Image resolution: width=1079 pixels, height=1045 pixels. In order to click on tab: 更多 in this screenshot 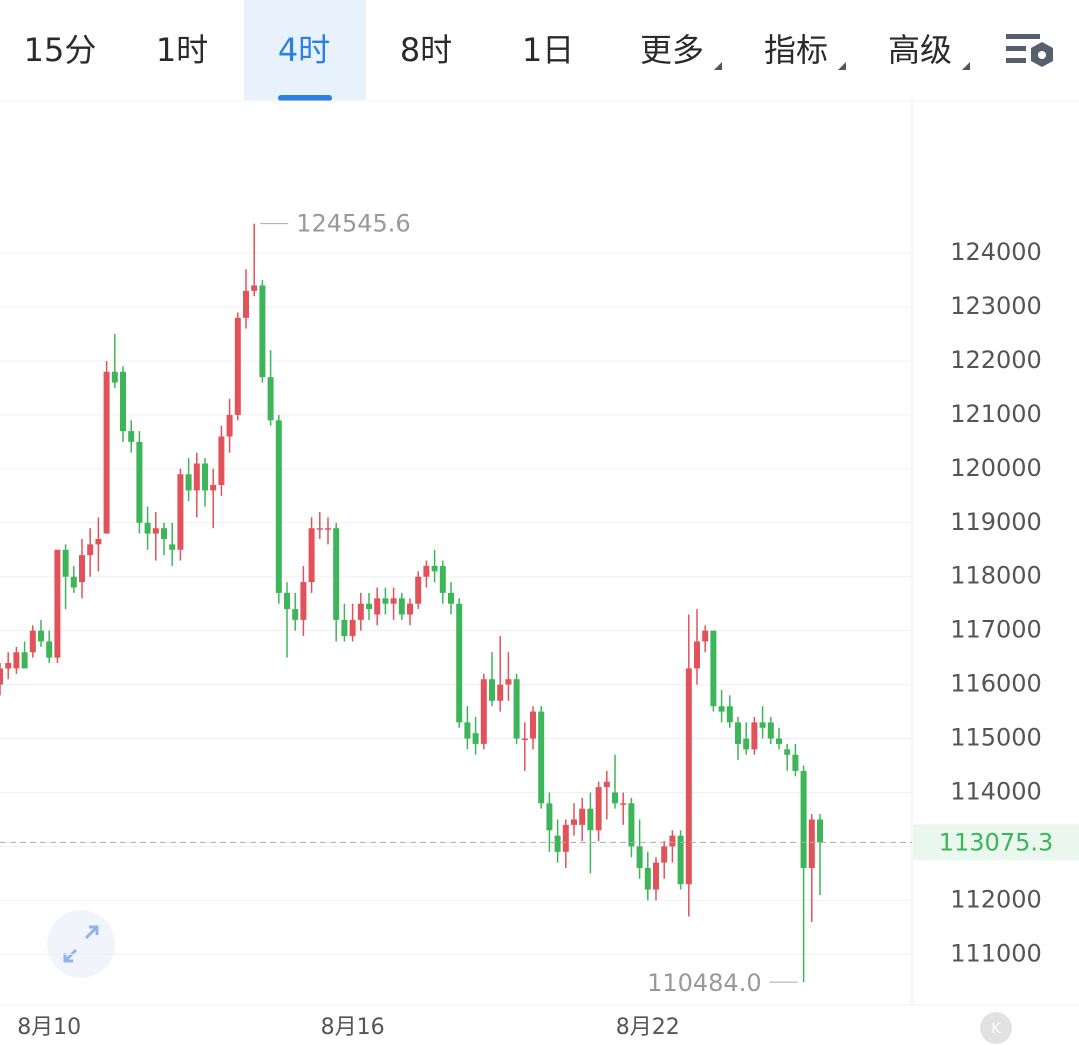, I will do `click(672, 50)`.